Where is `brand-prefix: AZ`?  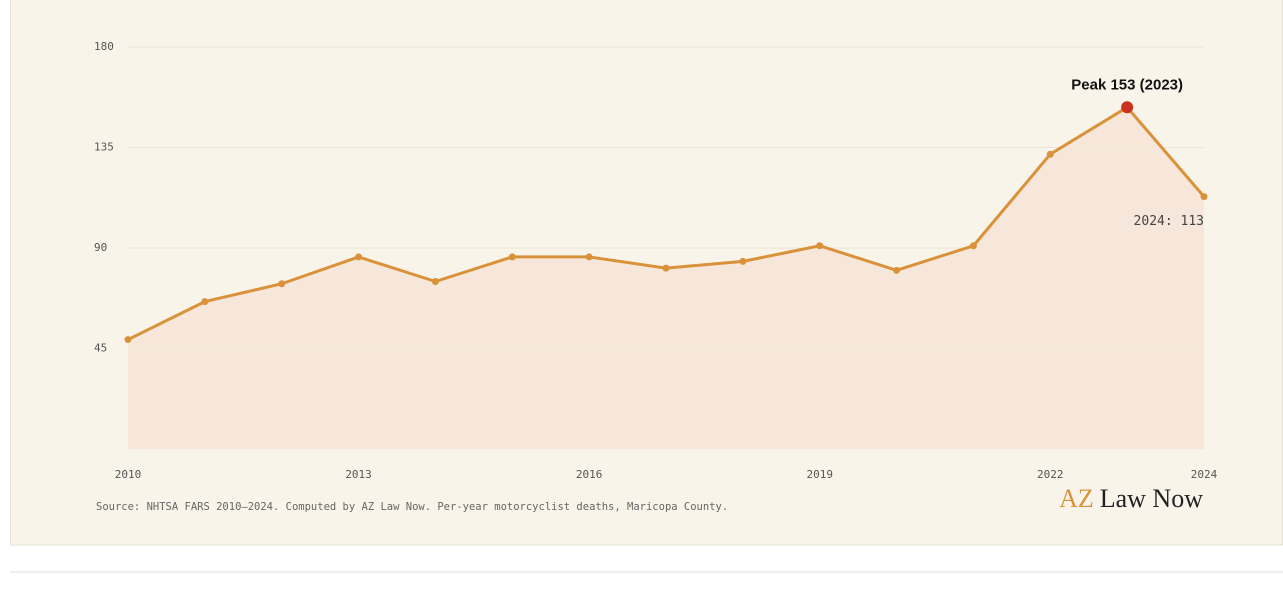
brand-prefix: AZ is located at coordinates (1076, 498).